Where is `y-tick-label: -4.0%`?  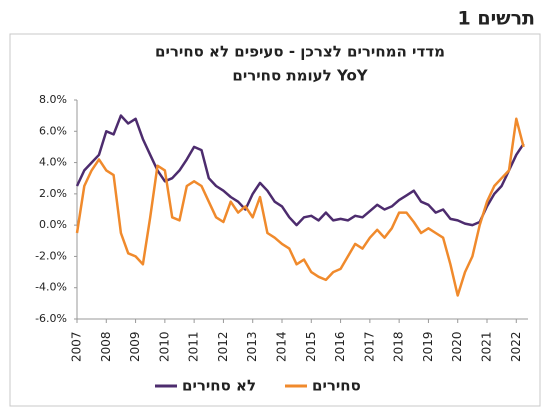
y-tick-label: -4.0% is located at coordinates (51, 287).